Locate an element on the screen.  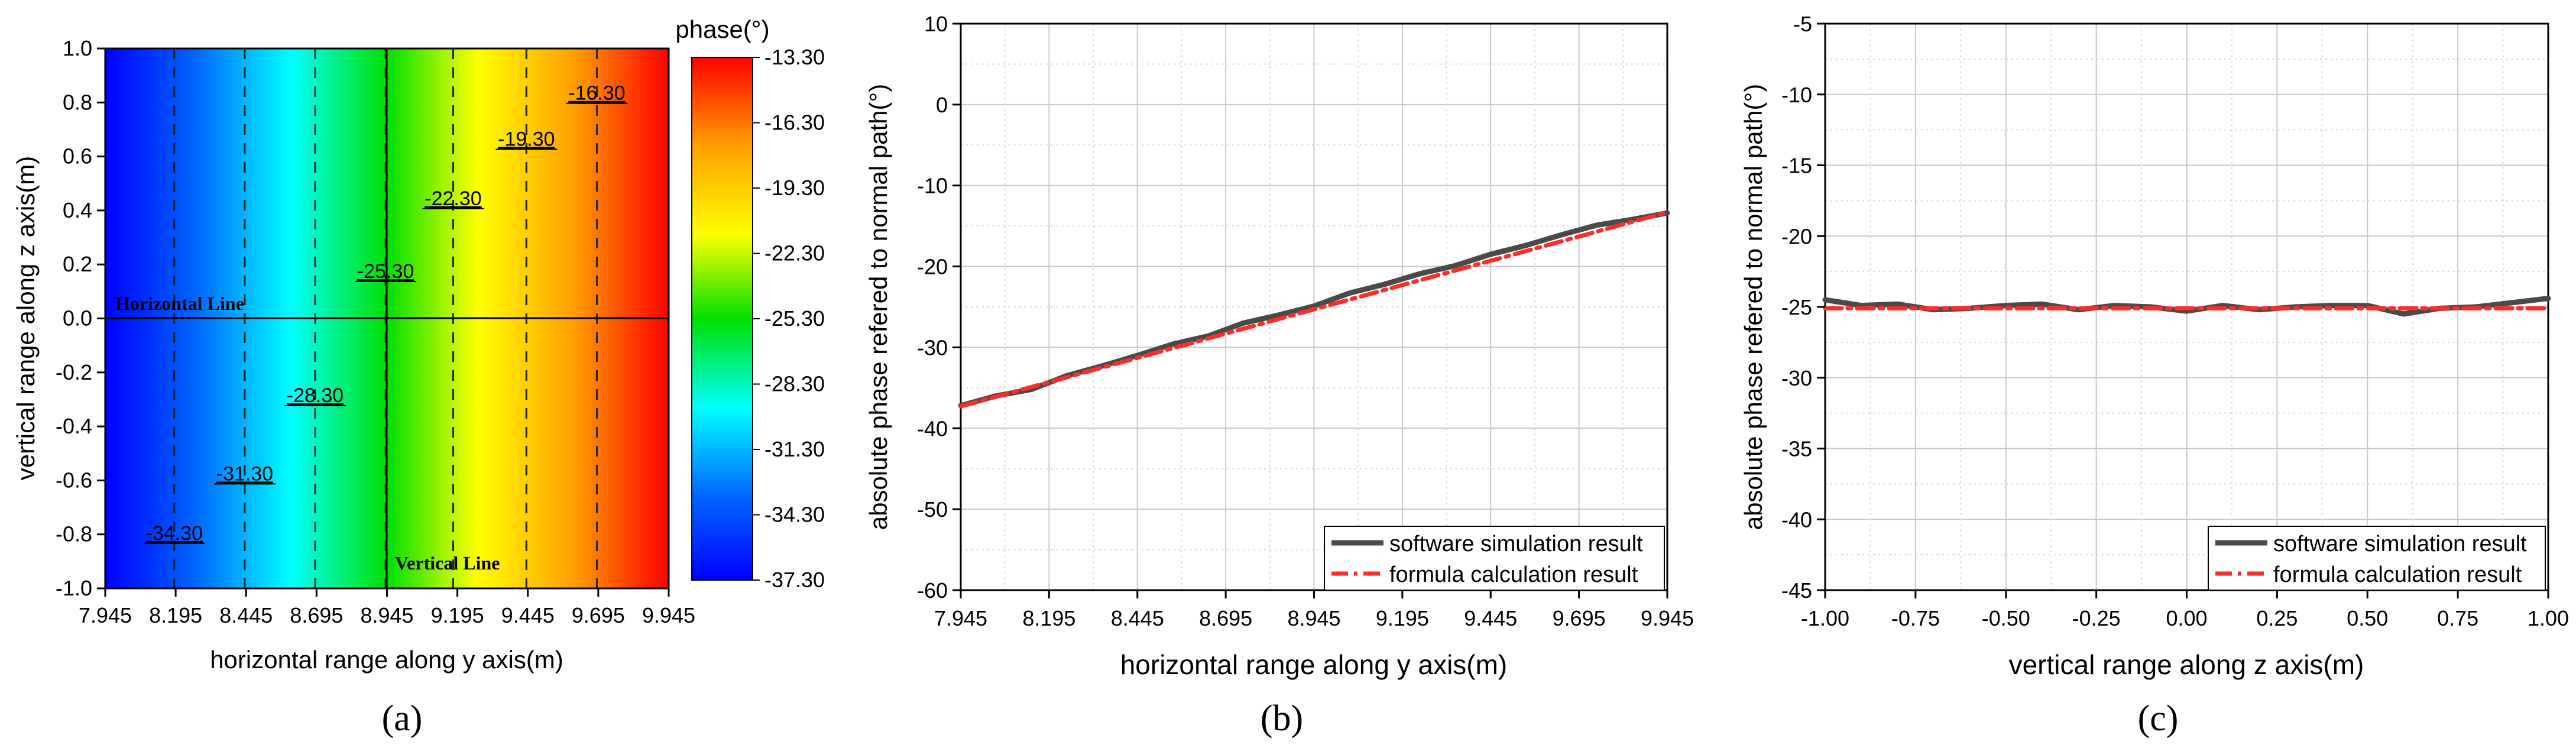
colorbar-tick-label: -22.30 is located at coordinates (794, 253).